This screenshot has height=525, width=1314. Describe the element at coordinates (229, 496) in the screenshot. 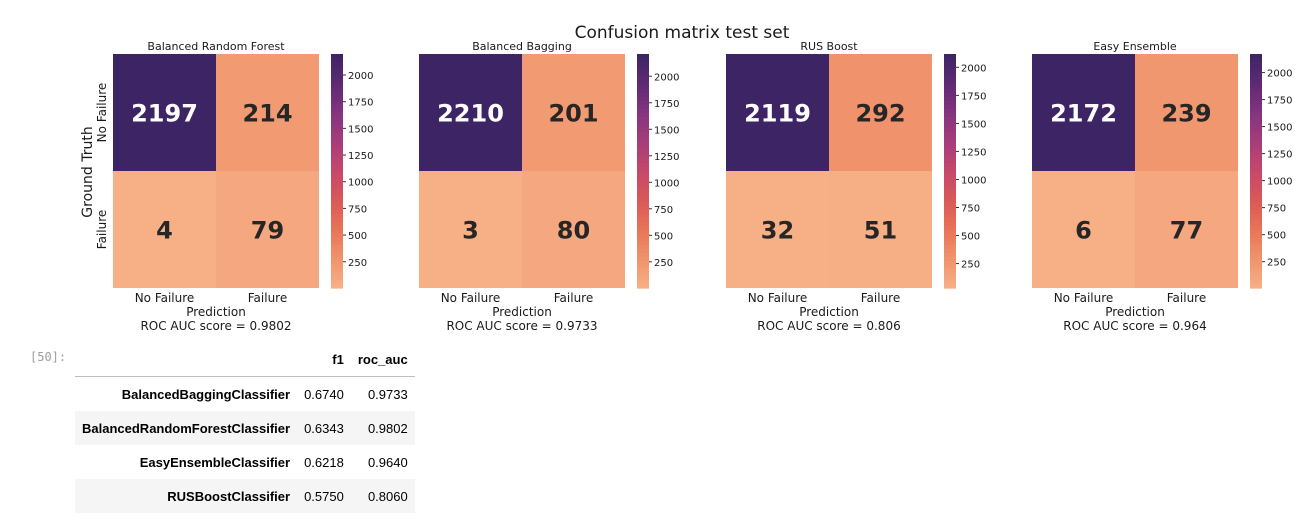

I see `row-name: RUSBoostClassifier` at that location.